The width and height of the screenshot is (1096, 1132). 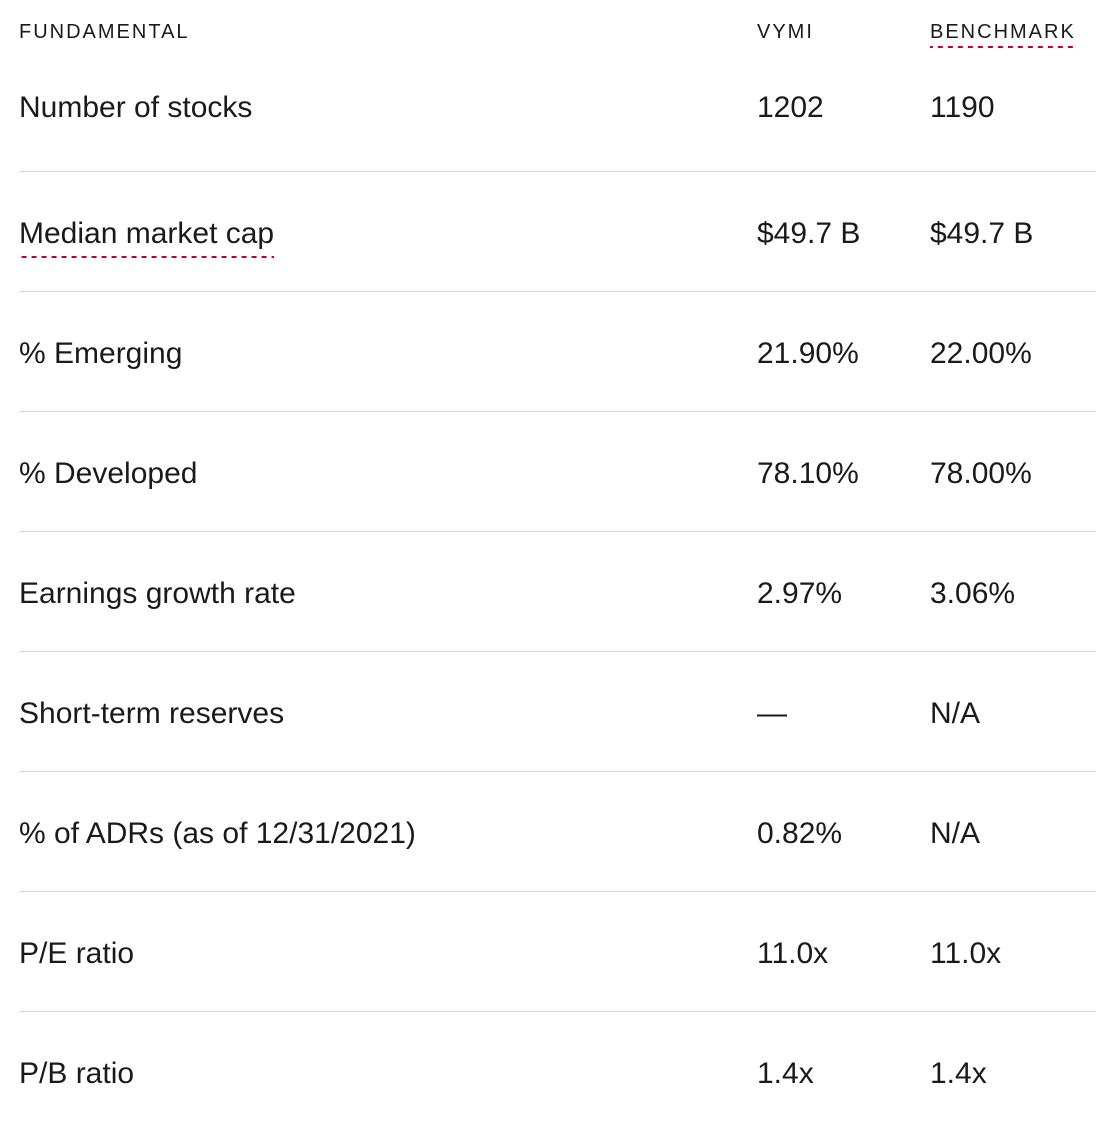 I want to click on table-row: Short-term reserves — N/A, so click(x=557, y=712).